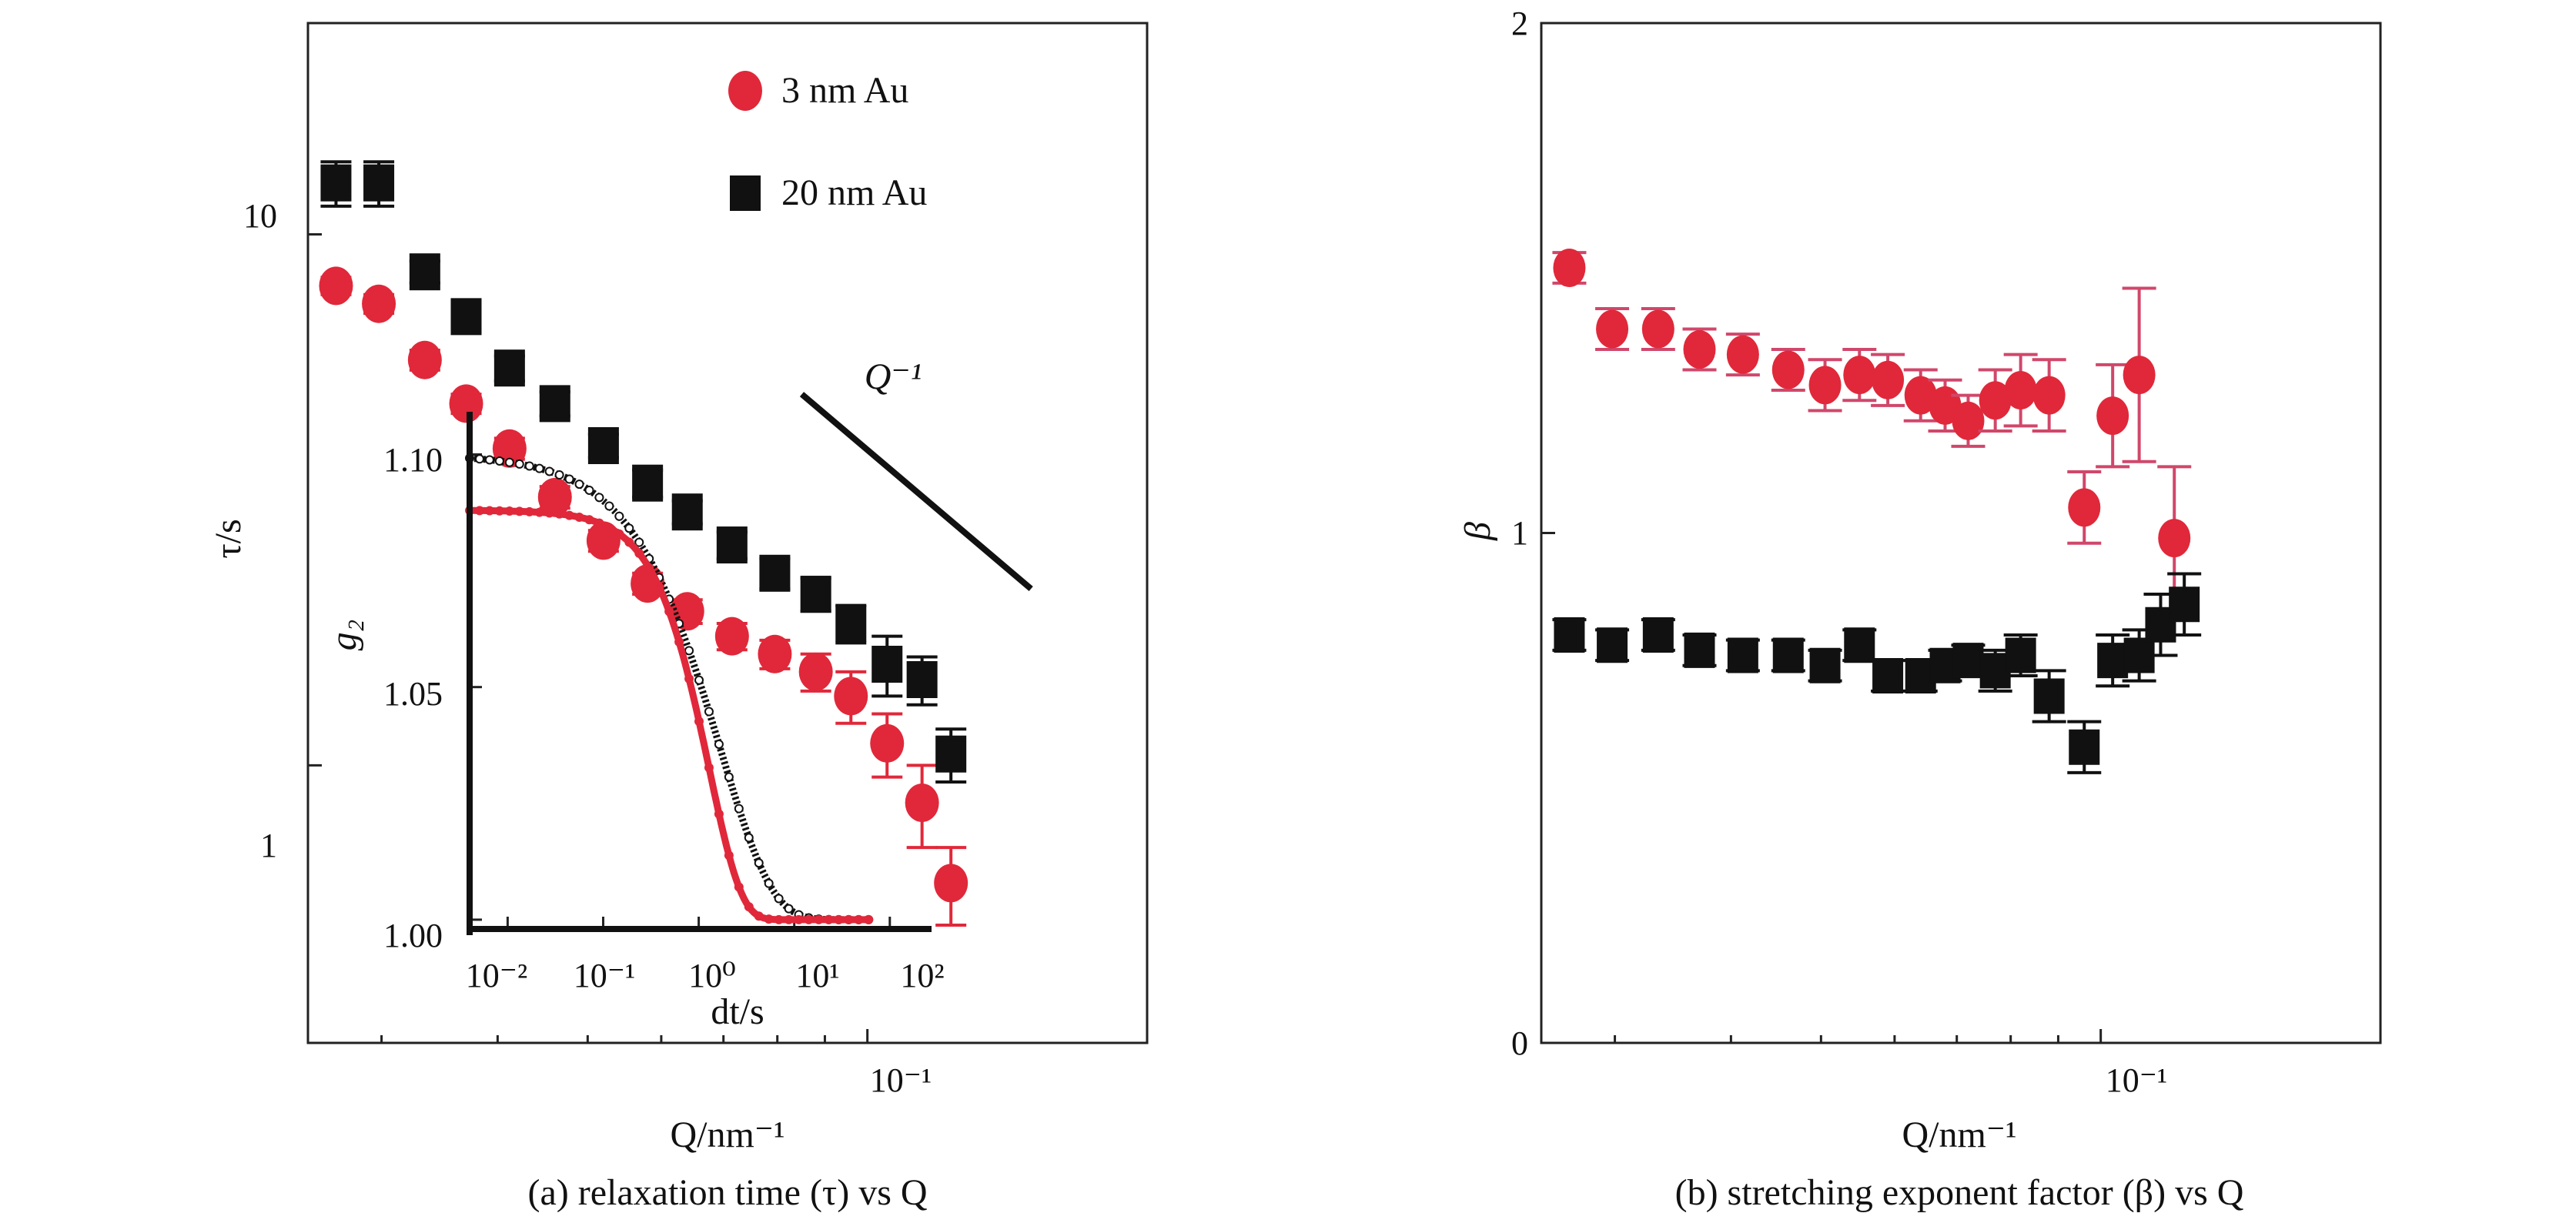 The image size is (2576, 1213). Describe the element at coordinates (1519, 533) in the screenshot. I see `panel-b-ytick-label-1: 1` at that location.